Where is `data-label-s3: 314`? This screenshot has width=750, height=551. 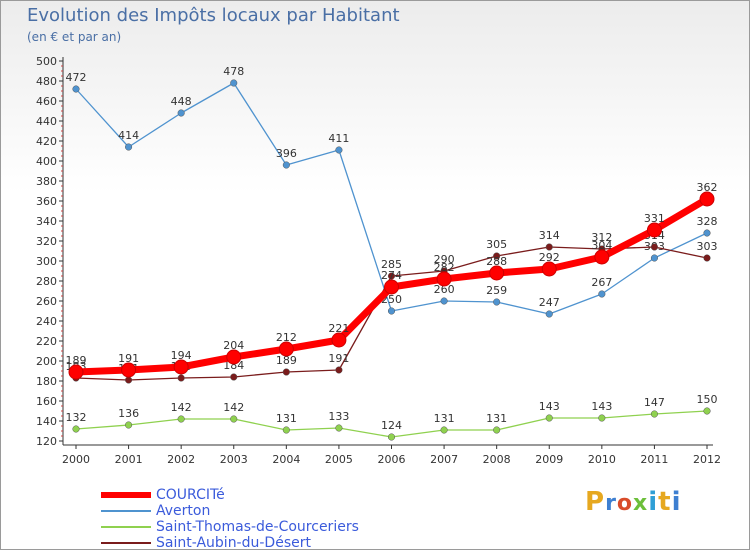
data-label-s3: 314 is located at coordinates (549, 235).